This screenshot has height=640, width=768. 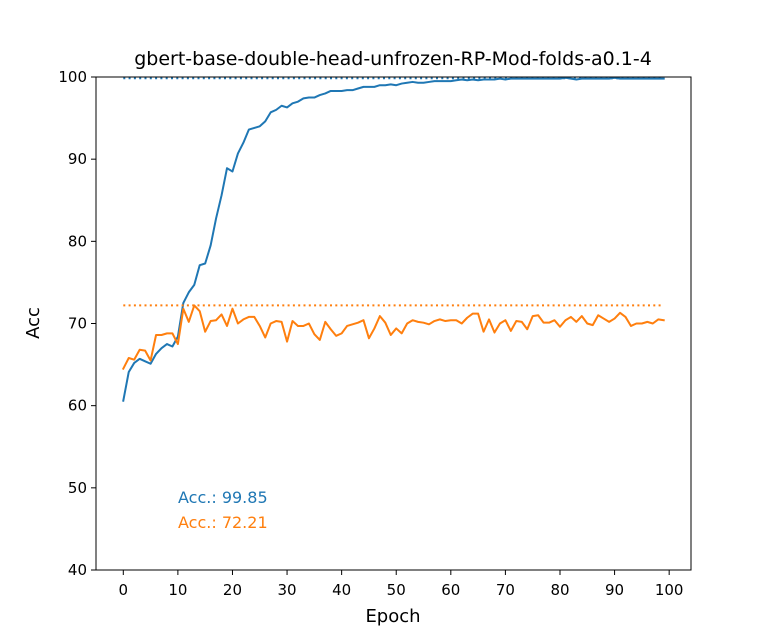 I want to click on x-tick-label: 40, so click(x=341, y=590).